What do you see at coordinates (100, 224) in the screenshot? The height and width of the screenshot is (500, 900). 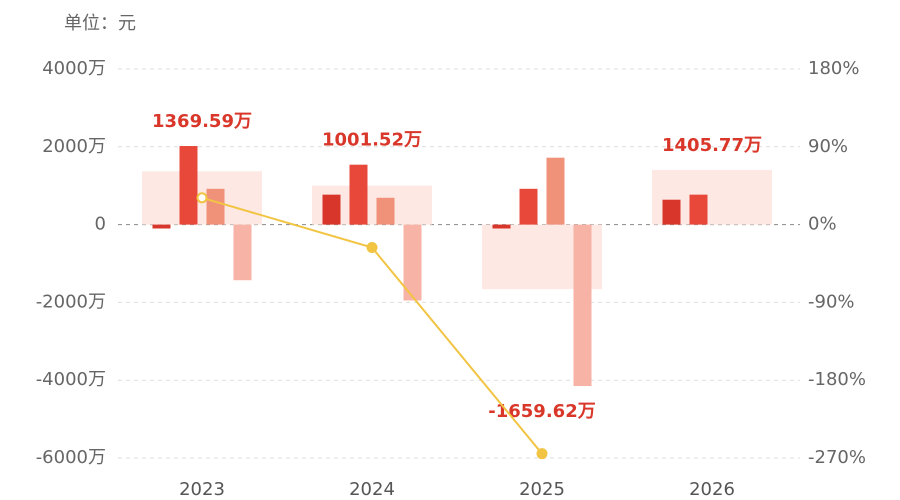 I see `y-tick-label: 0` at bounding box center [100, 224].